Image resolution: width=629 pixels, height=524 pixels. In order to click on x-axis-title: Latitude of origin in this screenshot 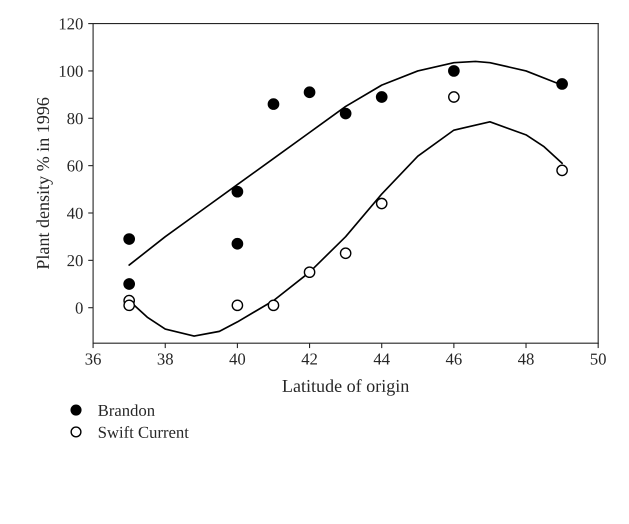, I will do `click(346, 387)`.